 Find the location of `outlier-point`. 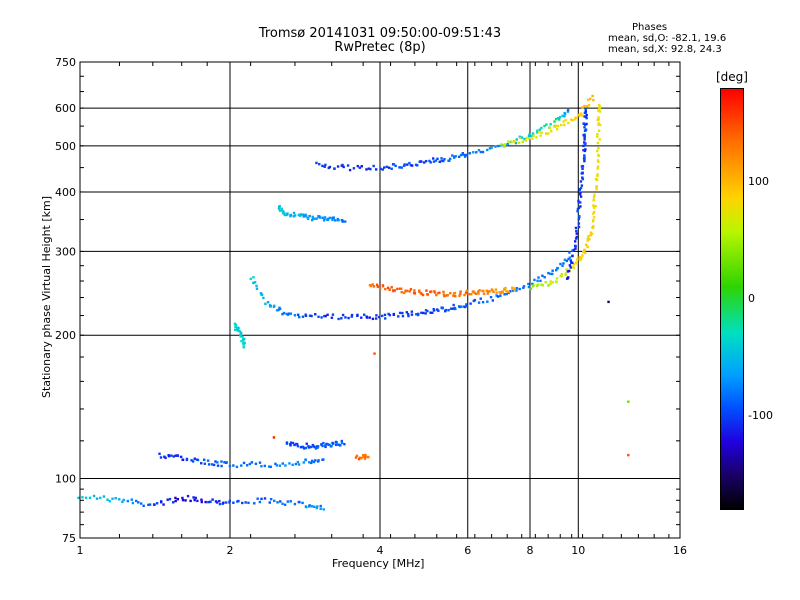

outlier-point is located at coordinates (374, 353).